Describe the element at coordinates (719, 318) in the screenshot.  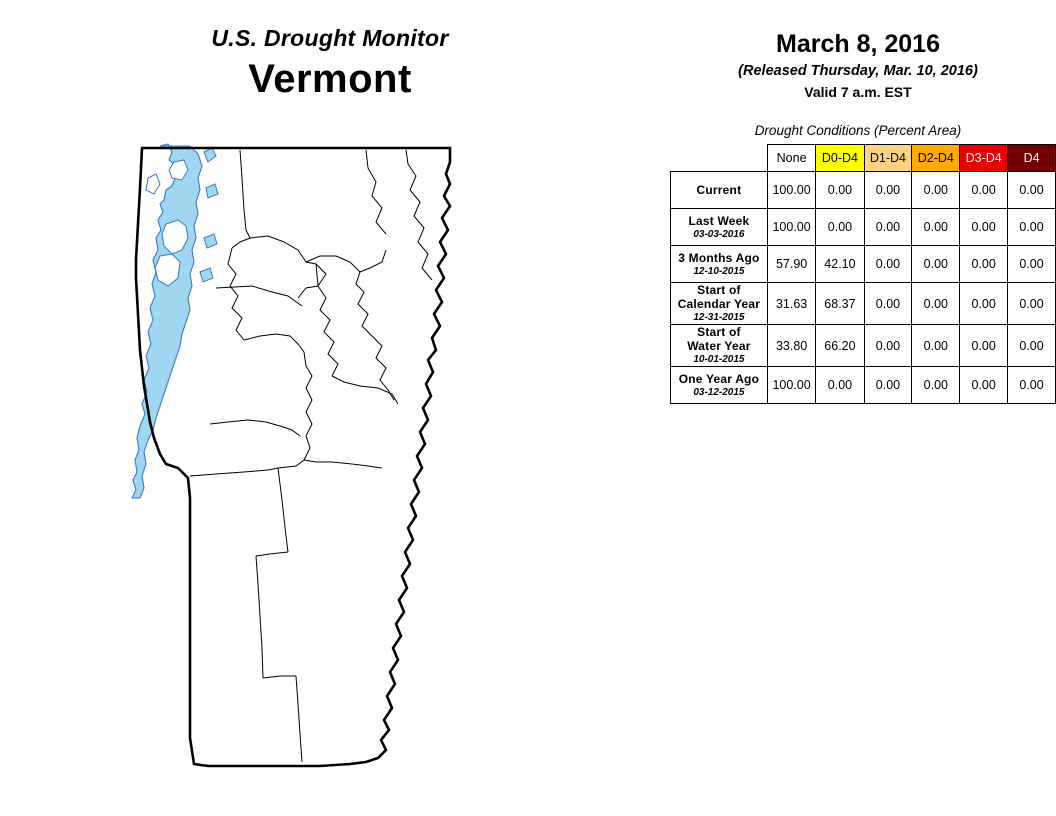
I see `row-label-date: 12-31-2015` at that location.